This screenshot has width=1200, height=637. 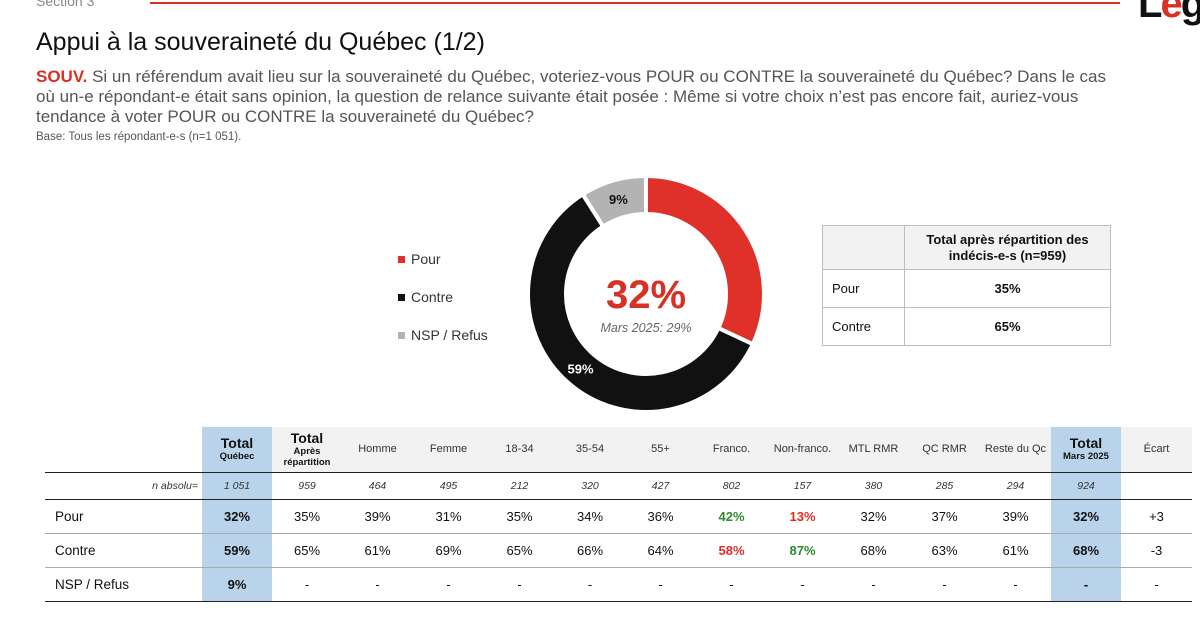 What do you see at coordinates (590, 485) in the screenshot?
I see `n-absolu-cell: 320` at bounding box center [590, 485].